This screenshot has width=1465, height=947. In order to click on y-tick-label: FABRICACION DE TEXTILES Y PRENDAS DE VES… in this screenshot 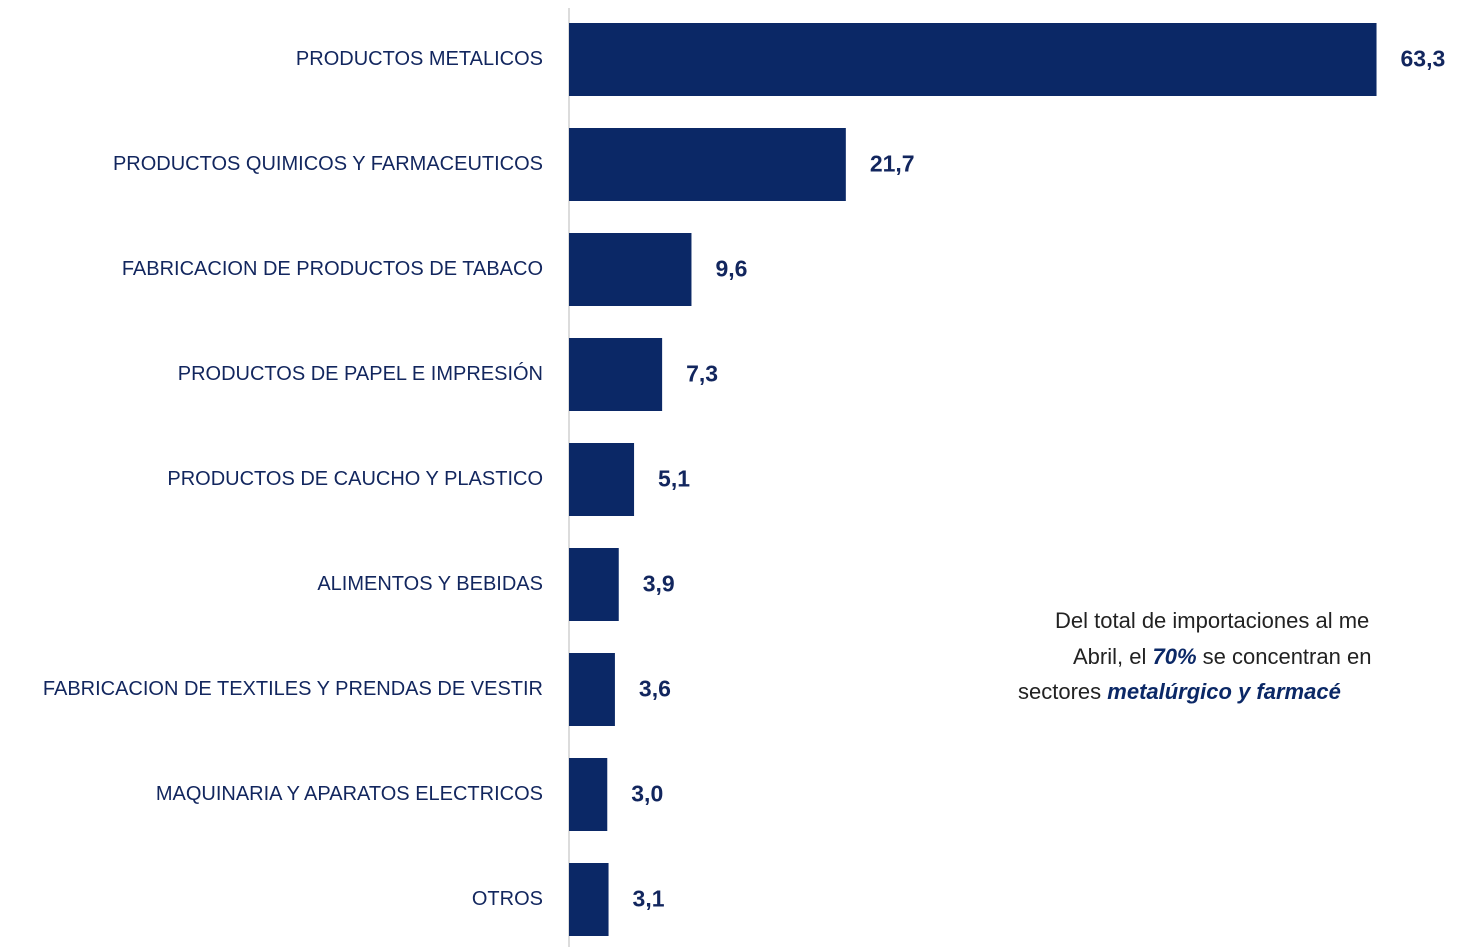, I will do `click(293, 689)`.